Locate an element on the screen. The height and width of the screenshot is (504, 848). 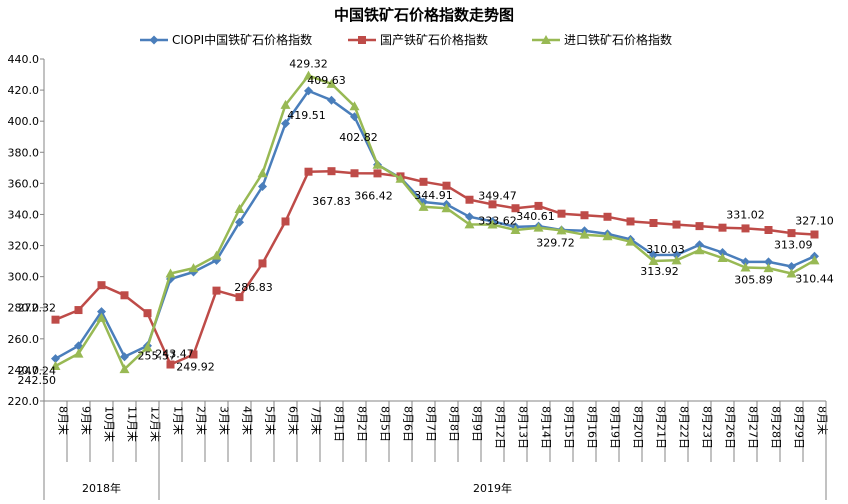
y-tick-label: 240.0 is located at coordinates (24, 370).